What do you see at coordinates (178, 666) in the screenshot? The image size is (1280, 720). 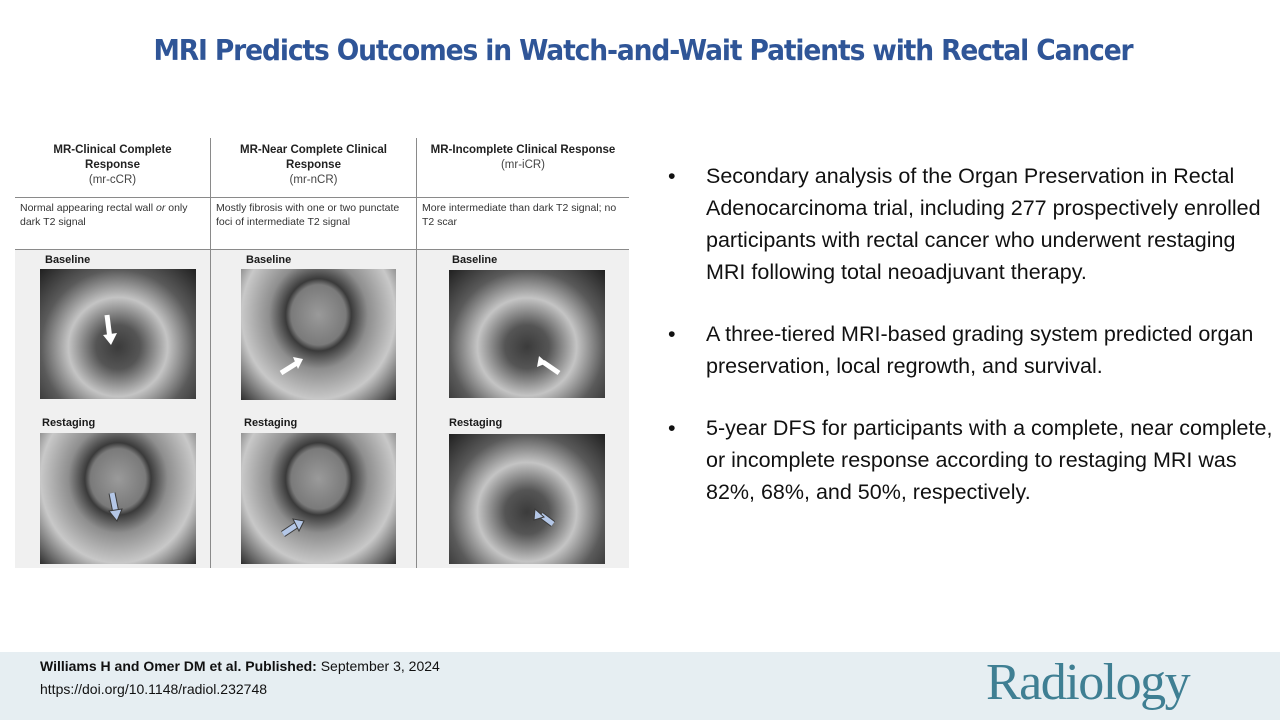 I see `citation-authors: Williams H and Omer DM et al. Published:` at bounding box center [178, 666].